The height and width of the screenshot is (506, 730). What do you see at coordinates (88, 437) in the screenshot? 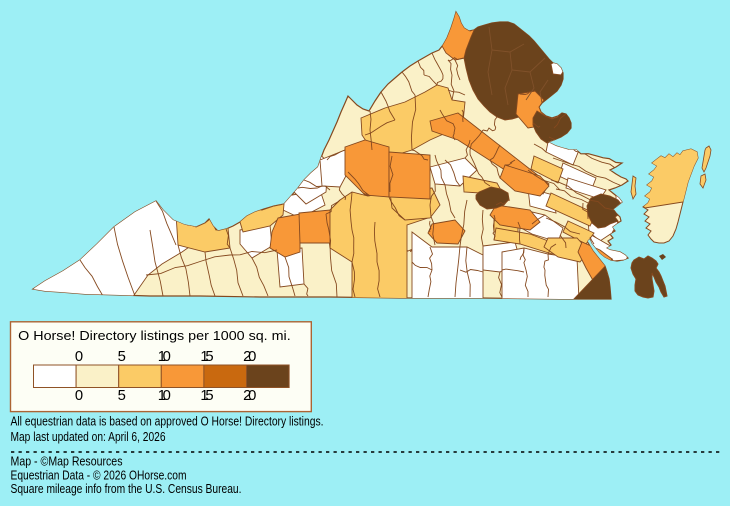
I see `svg-text:Map last updated on: April 6,: Map last updated on: April 6, 2026` at bounding box center [88, 437].